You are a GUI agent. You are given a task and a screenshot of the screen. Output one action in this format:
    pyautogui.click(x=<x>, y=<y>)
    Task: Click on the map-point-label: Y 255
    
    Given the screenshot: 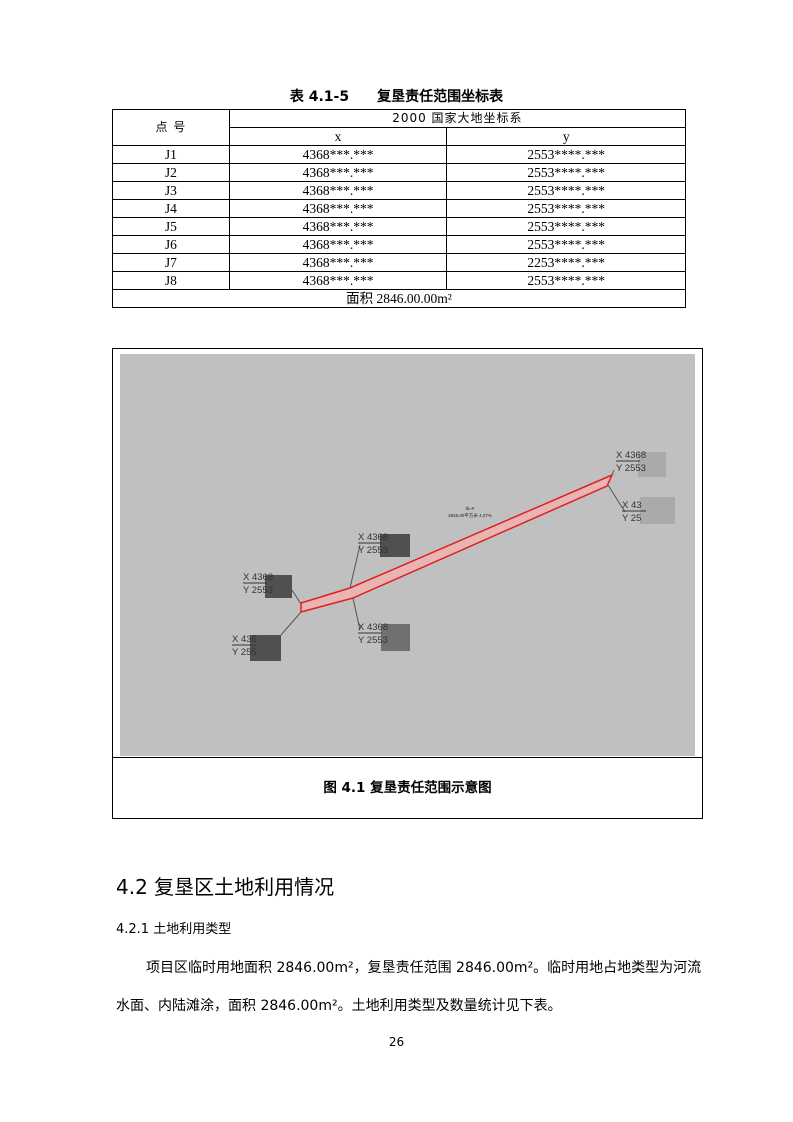 What is the action you would take?
    pyautogui.click(x=244, y=652)
    